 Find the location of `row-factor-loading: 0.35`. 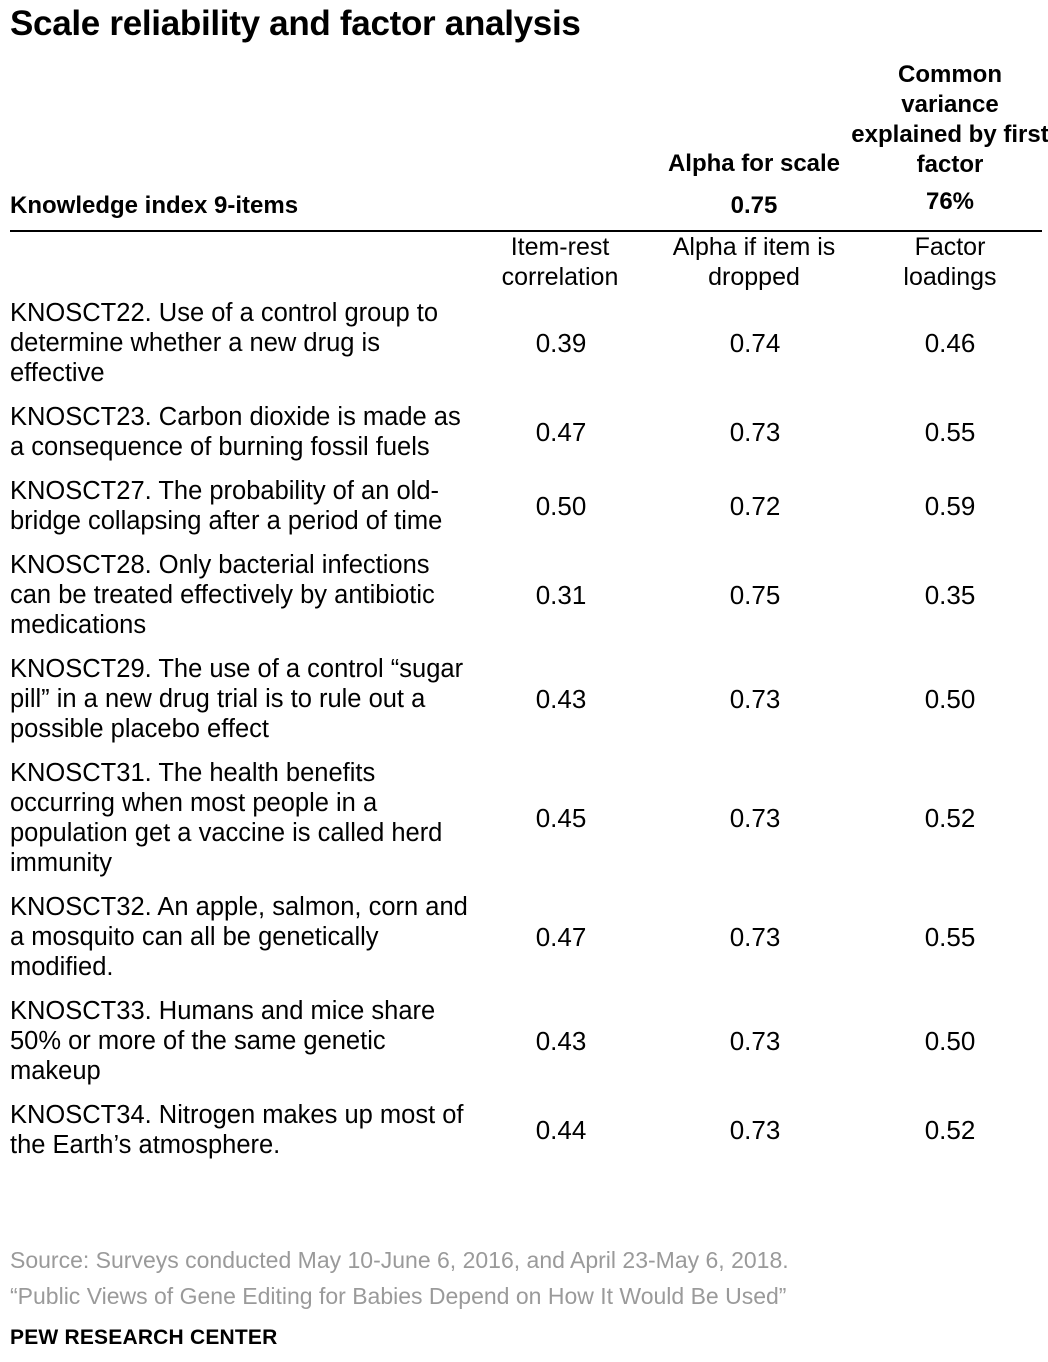

row-factor-loading: 0.35 is located at coordinates (950, 594).